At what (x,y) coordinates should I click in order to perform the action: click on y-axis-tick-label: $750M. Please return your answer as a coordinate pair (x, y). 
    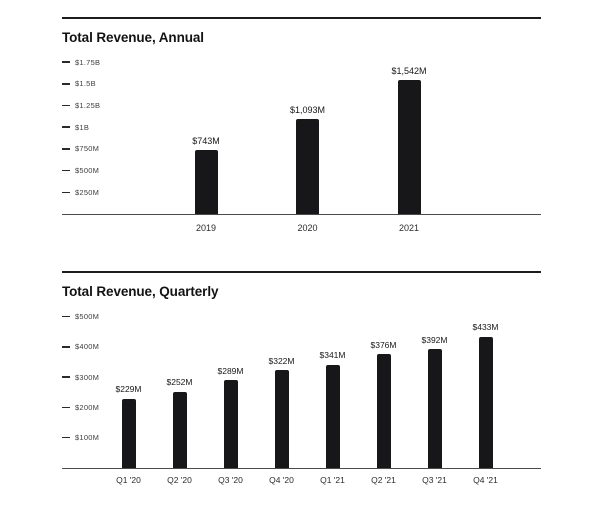
    Looking at the image, I should click on (87, 149).